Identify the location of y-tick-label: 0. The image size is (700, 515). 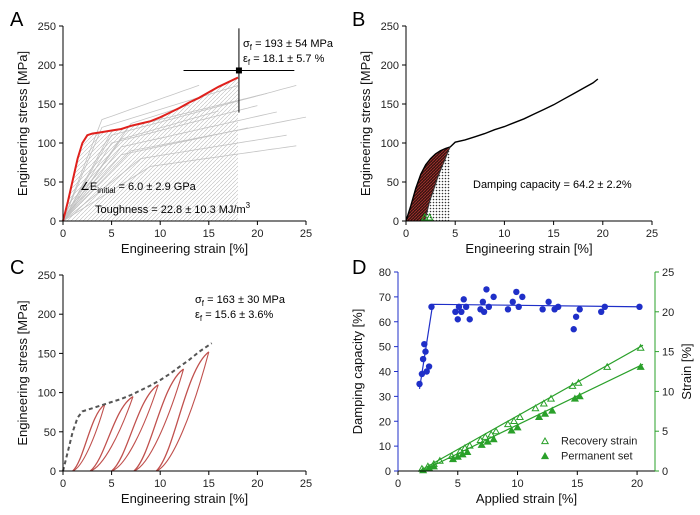
(53, 222).